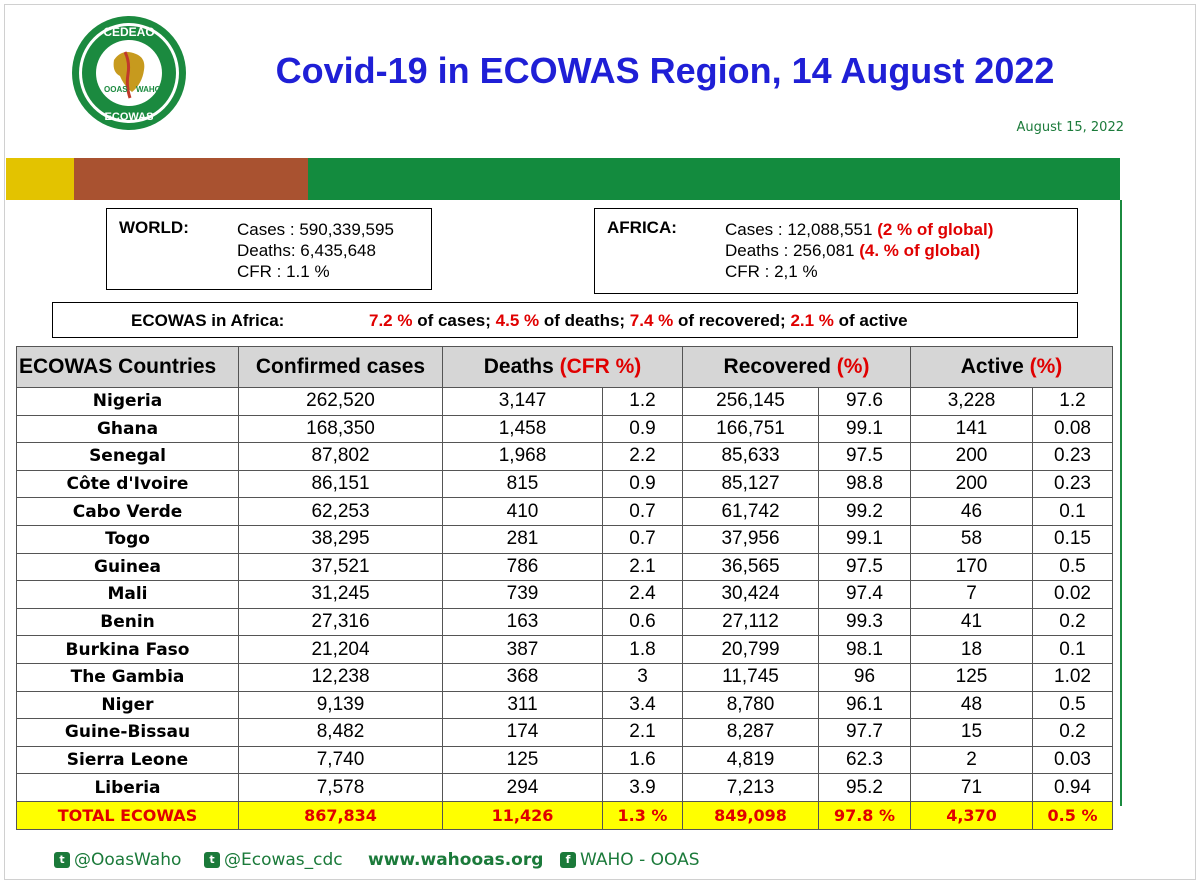  What do you see at coordinates (522, 677) in the screenshot?
I see `cell-deaths: 368` at bounding box center [522, 677].